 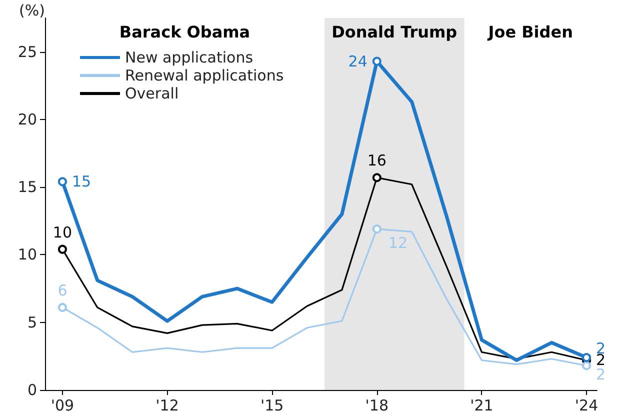 I want to click on x-tick-label: '09, so click(x=62, y=405).